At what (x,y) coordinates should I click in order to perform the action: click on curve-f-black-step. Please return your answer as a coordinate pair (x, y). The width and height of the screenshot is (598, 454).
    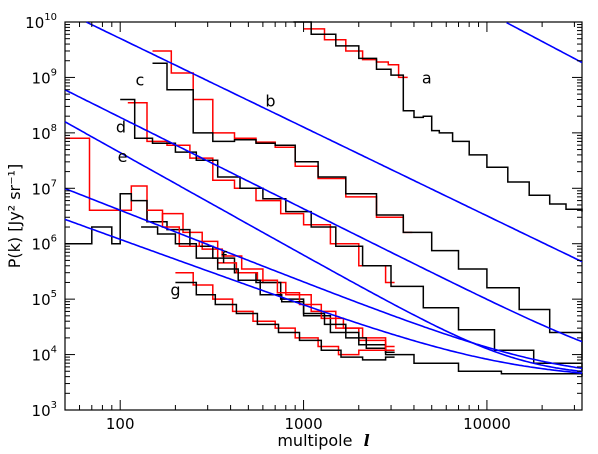
    Looking at the image, I should click on (268, 290).